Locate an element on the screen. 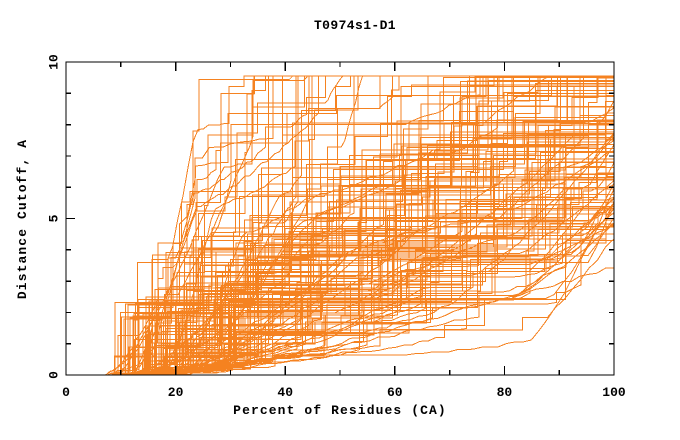 This screenshot has height=440, width=680. y-axis-label: Distance Cutoff, A is located at coordinates (22, 219).